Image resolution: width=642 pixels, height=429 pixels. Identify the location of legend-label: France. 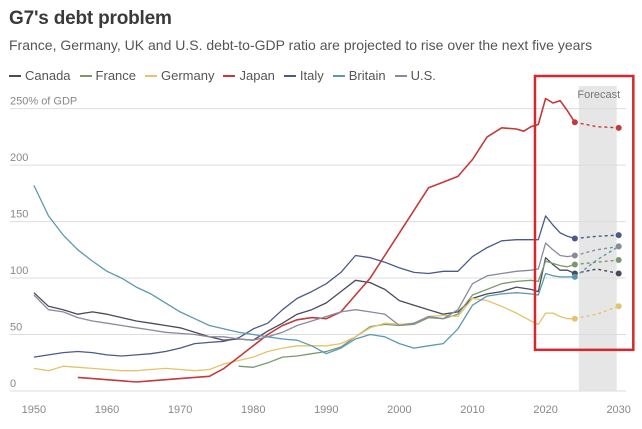
(116, 75).